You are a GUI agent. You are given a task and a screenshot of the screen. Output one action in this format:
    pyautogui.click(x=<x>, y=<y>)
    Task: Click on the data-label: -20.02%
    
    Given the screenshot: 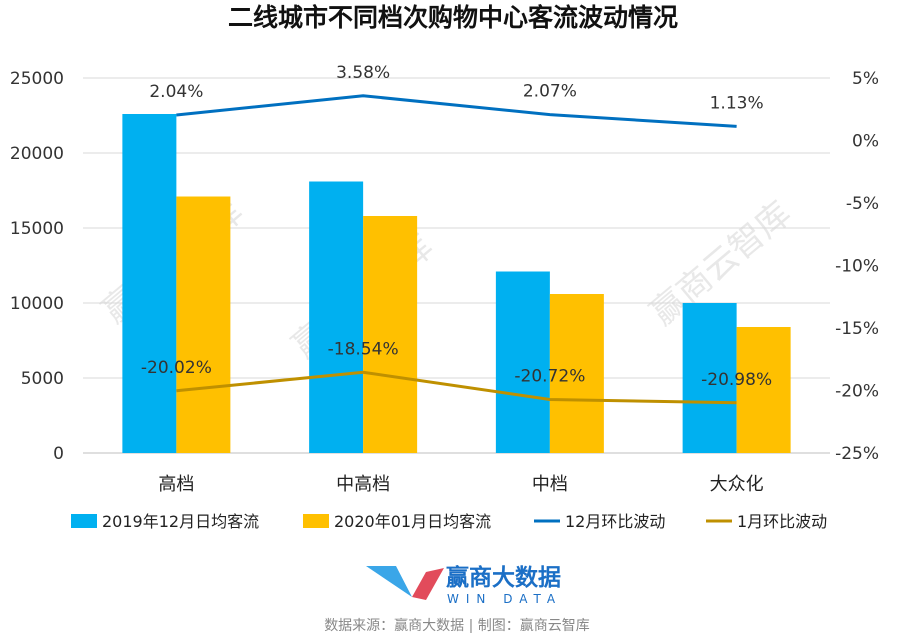 What is the action you would take?
    pyautogui.click(x=176, y=368)
    